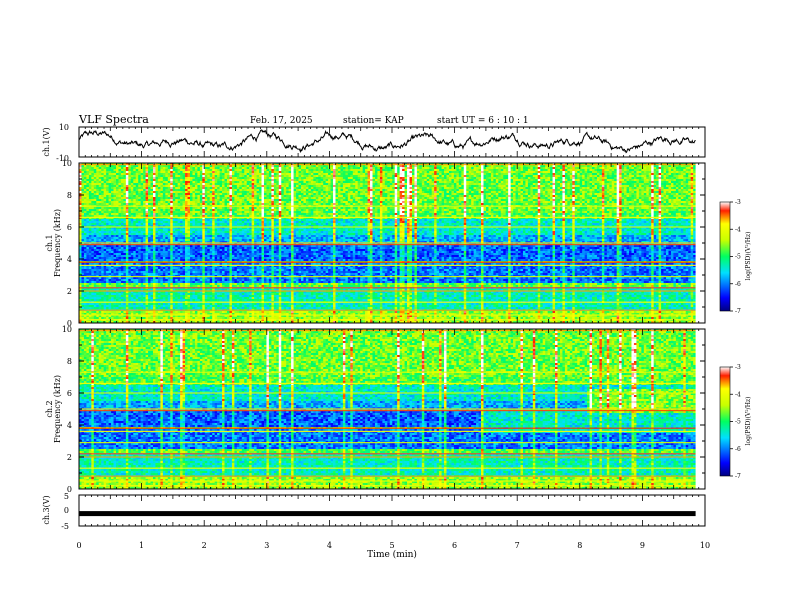  Describe the element at coordinates (454, 545) in the screenshot. I see `xtick-label: 6` at that location.